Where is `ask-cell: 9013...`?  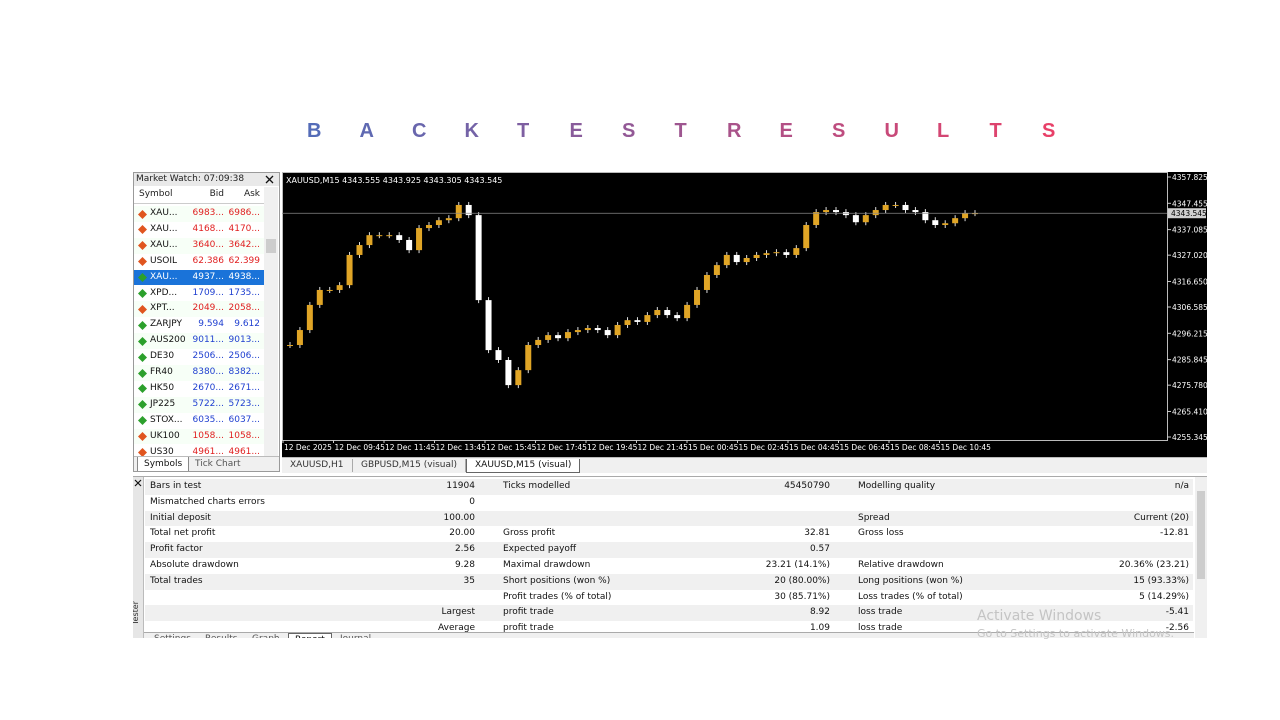 ask-cell: 9013... is located at coordinates (244, 340).